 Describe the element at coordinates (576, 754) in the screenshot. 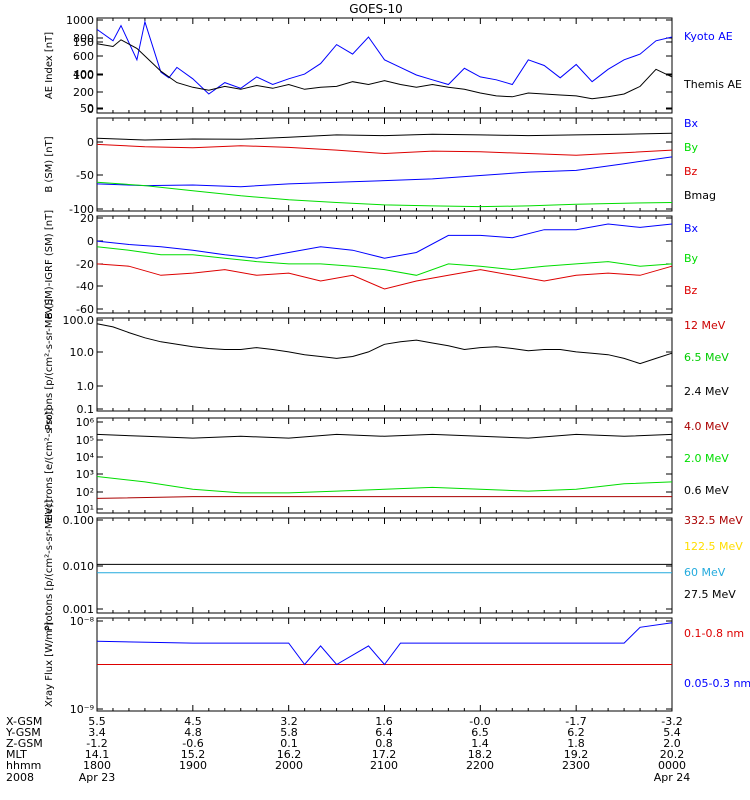

I see `x-axis-value: 19.2` at that location.